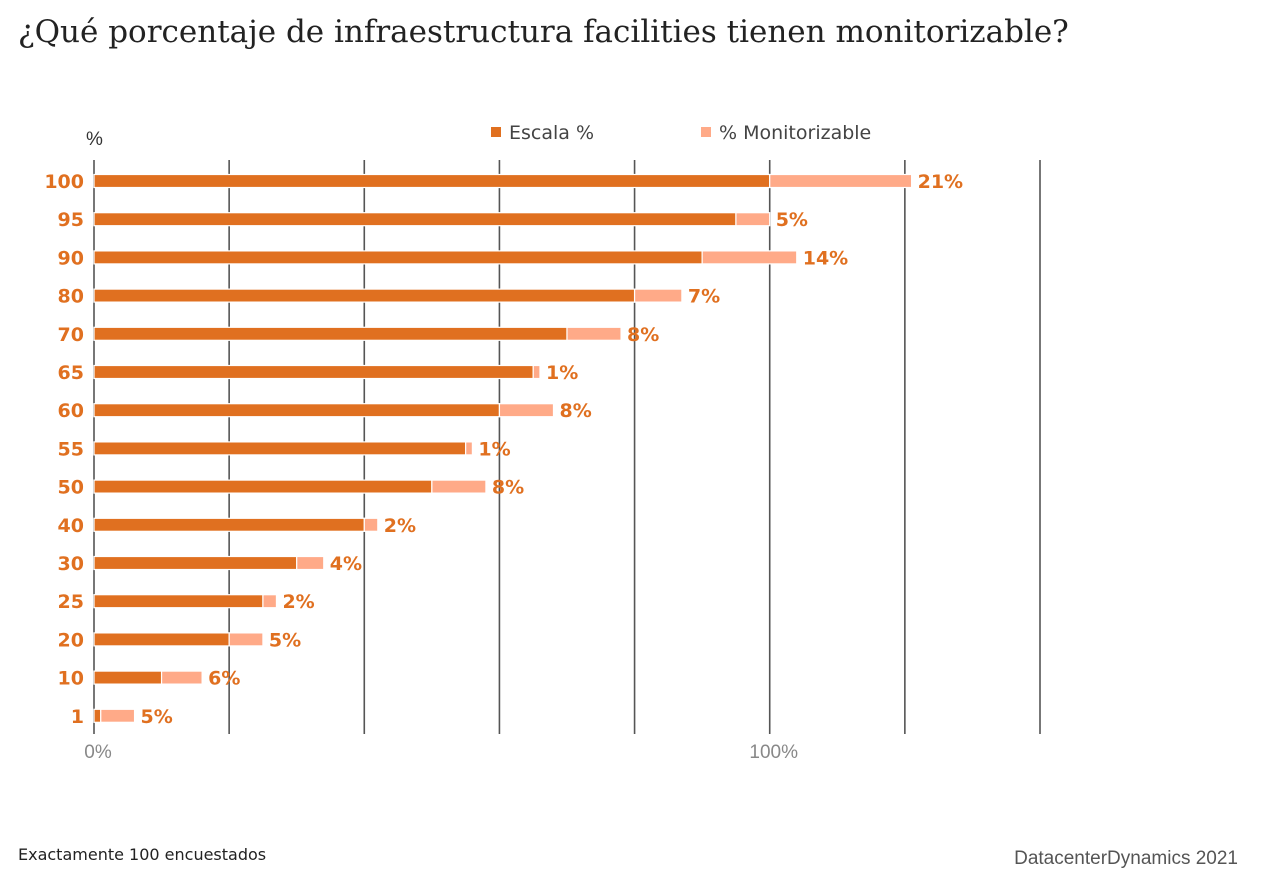 The width and height of the screenshot is (1268, 879). What do you see at coordinates (773, 752) in the screenshot?
I see `x-tick-label-100: 100%` at bounding box center [773, 752].